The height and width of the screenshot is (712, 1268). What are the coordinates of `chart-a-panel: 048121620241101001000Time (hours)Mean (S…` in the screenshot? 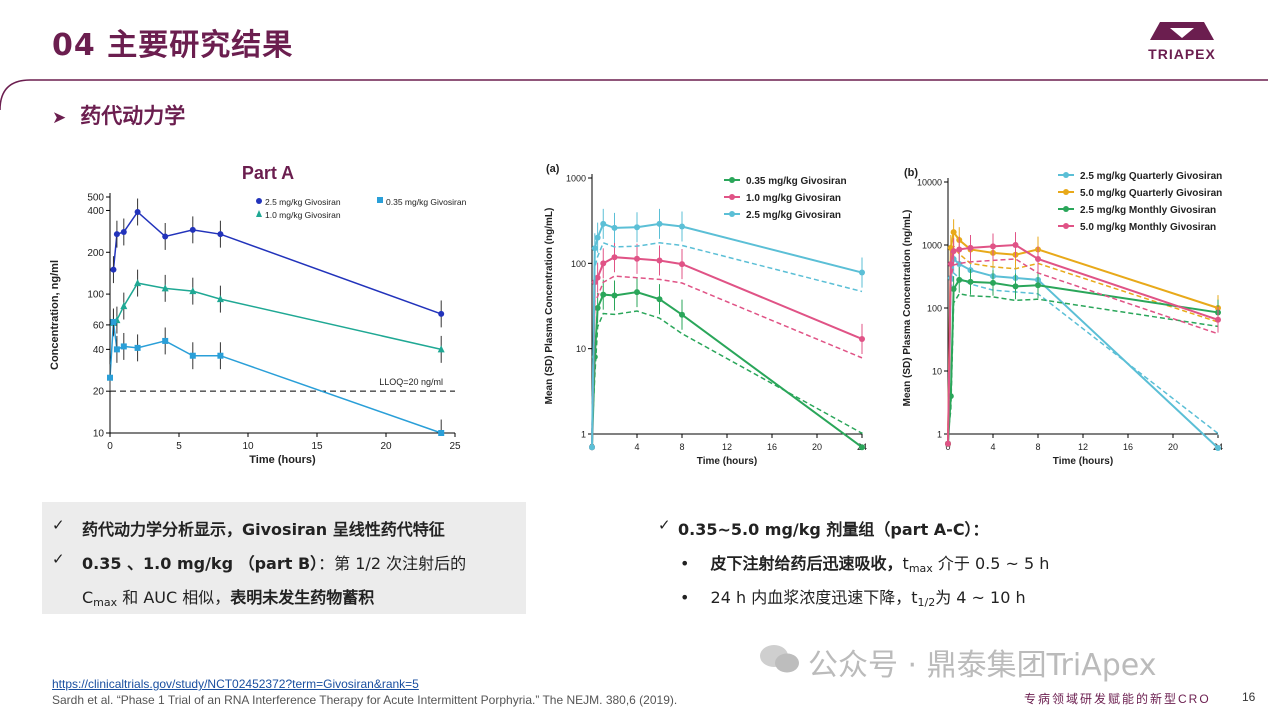 It's located at (705, 315).